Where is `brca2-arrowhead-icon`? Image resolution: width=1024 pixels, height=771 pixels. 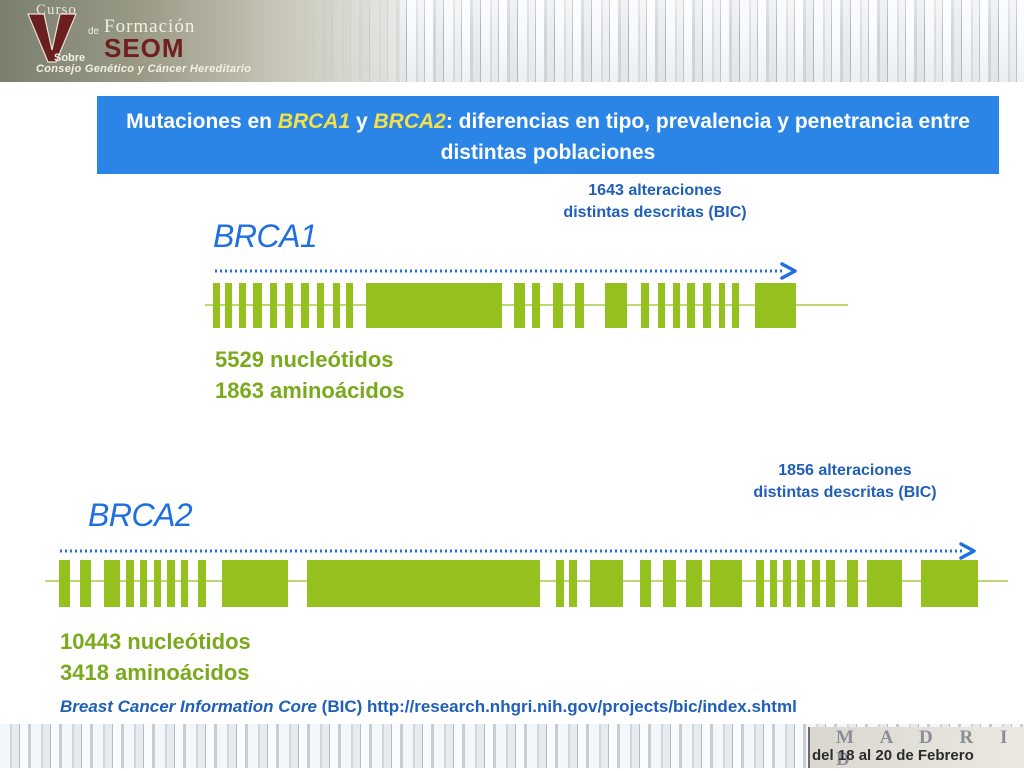
brca2-arrowhead-icon is located at coordinates (967, 551).